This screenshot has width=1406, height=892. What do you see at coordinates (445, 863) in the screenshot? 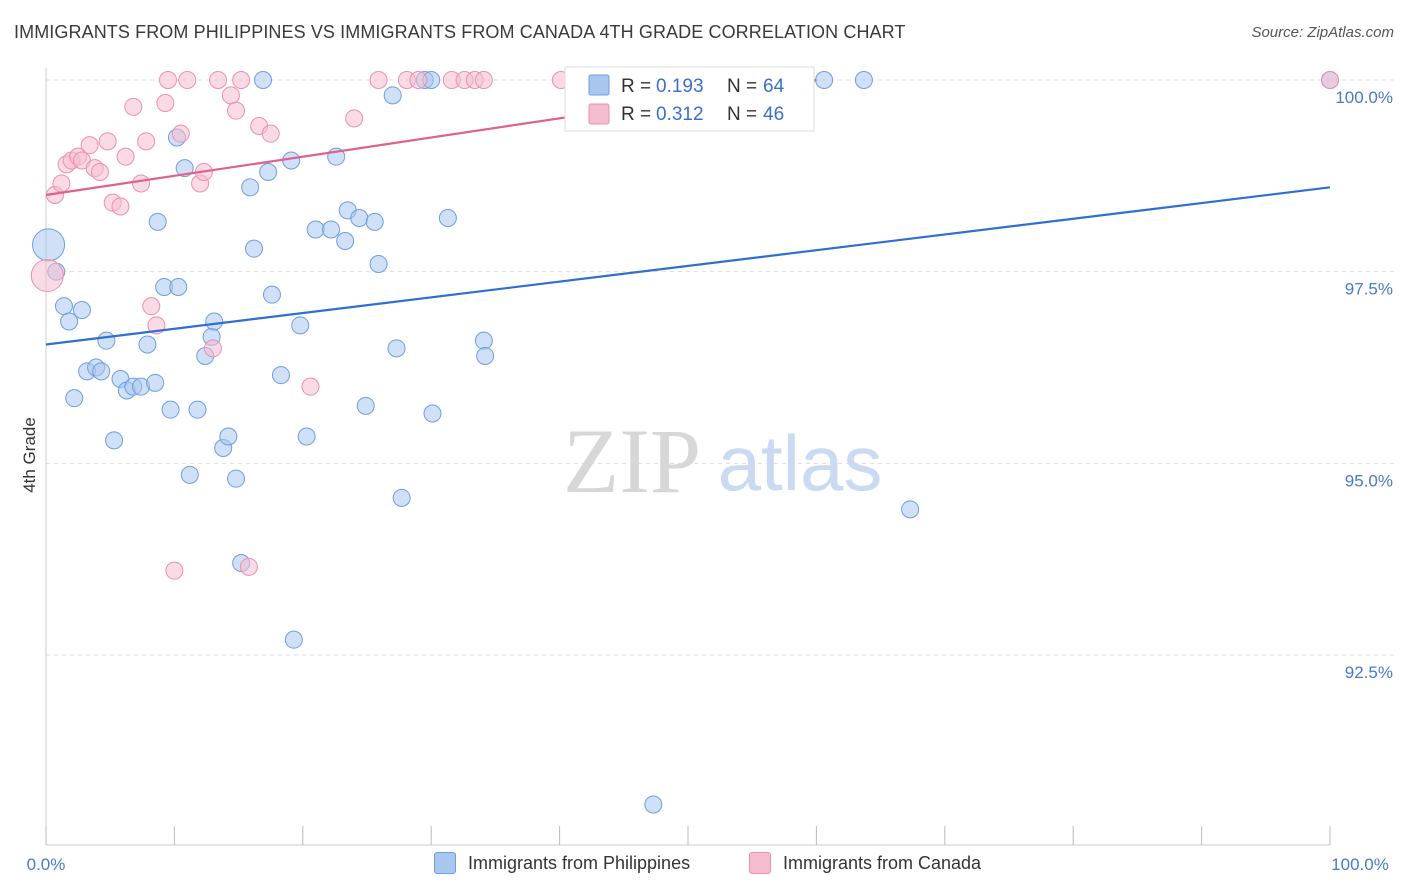
I see `legend-swatch-blue` at bounding box center [445, 863].